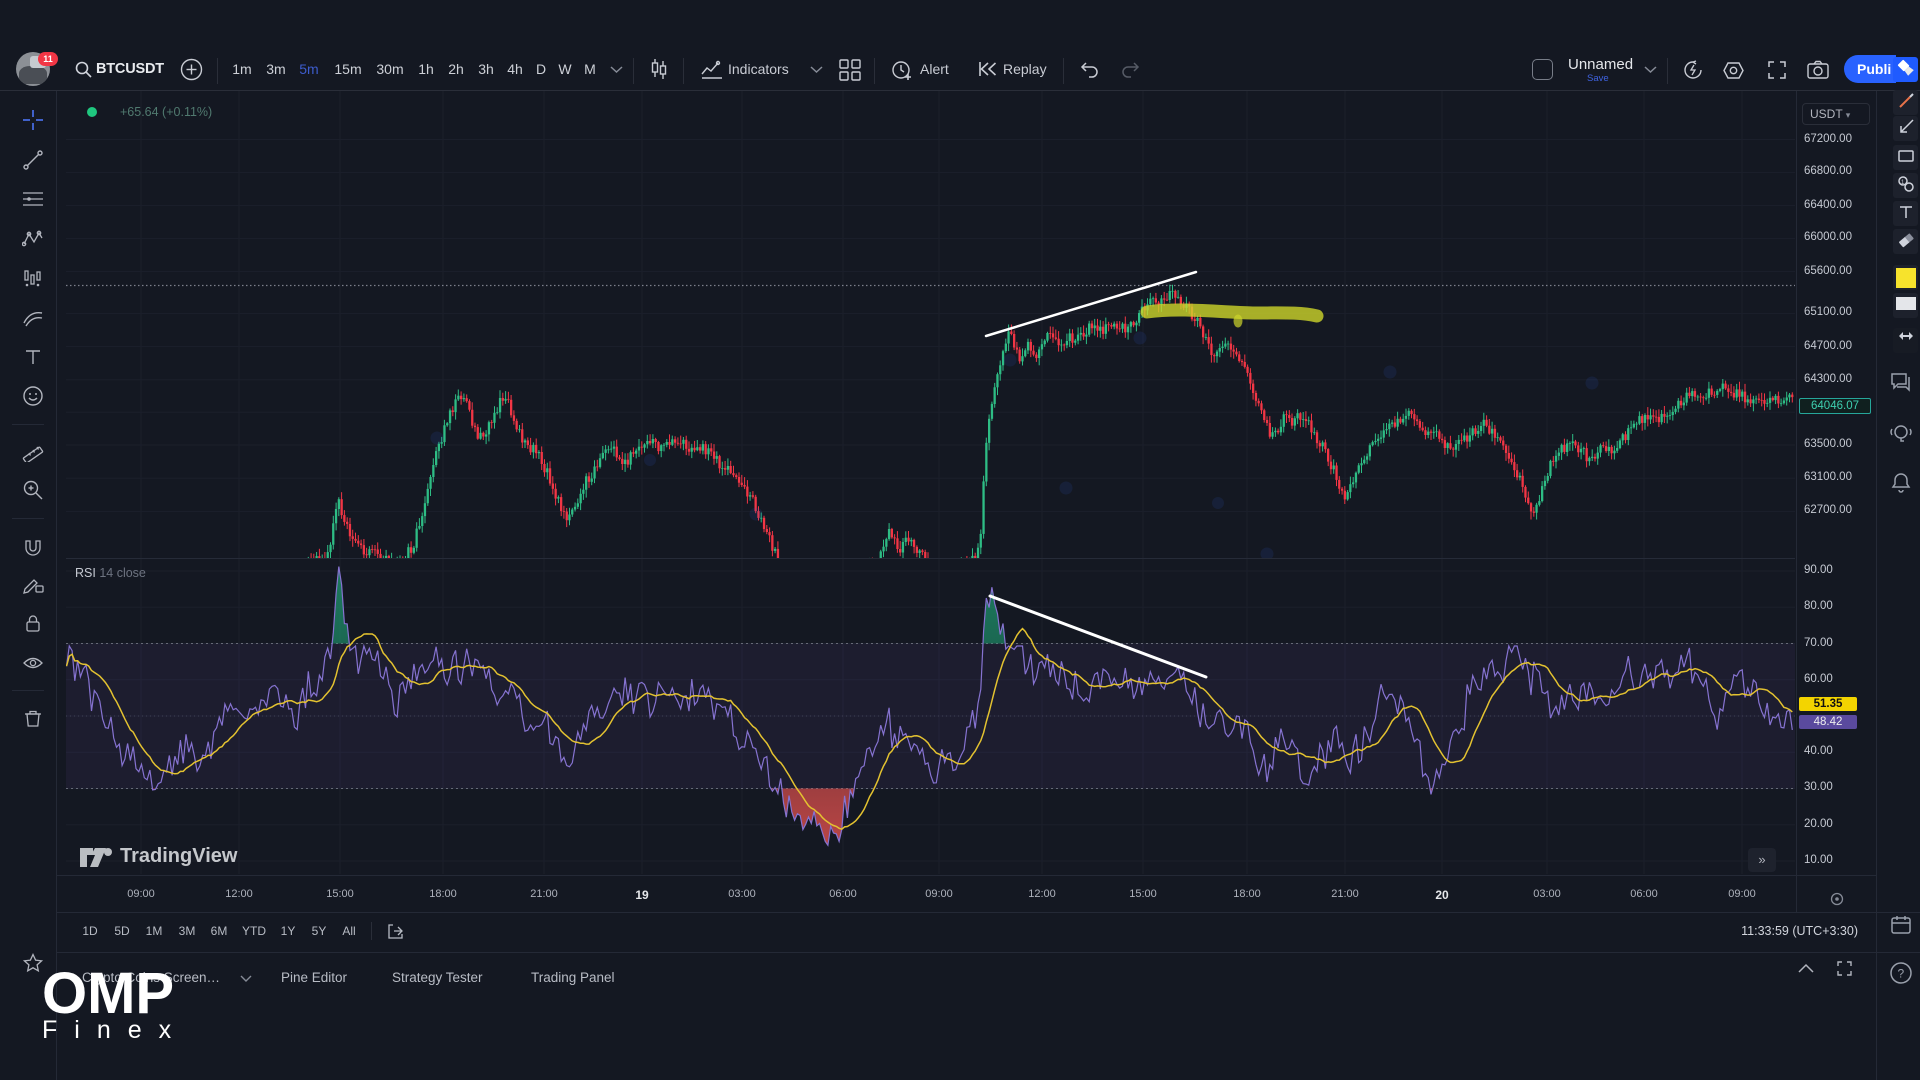  I want to click on svg-text: 1, so click(1903, 183).